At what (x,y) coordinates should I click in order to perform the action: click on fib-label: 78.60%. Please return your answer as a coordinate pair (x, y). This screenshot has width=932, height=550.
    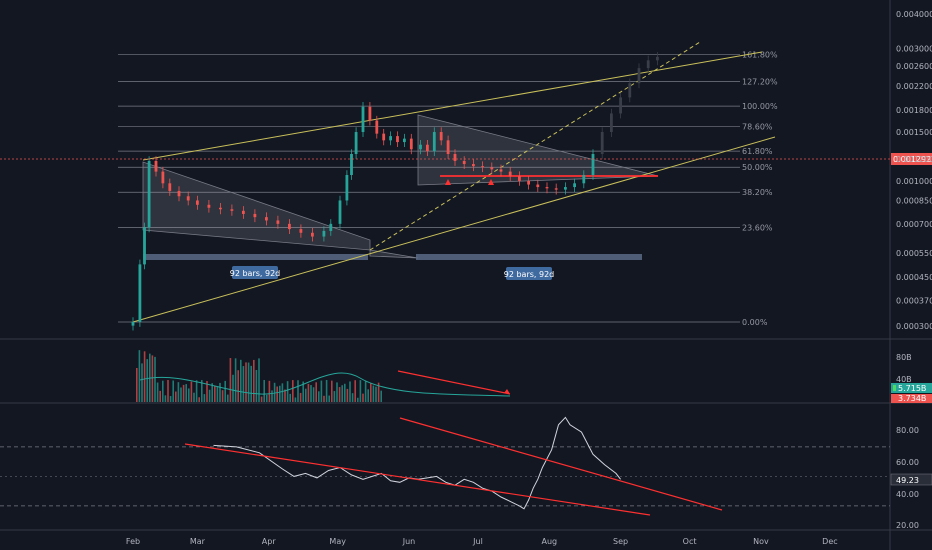
    Looking at the image, I should click on (757, 127).